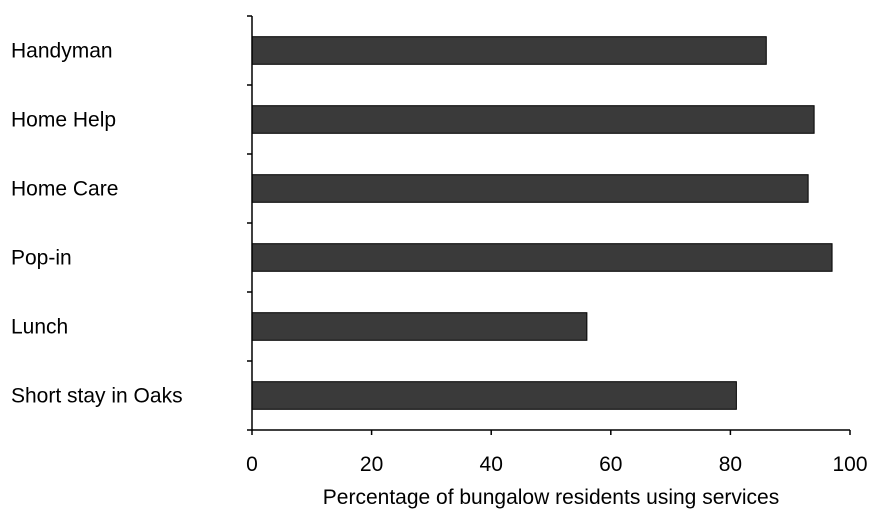  Describe the element at coordinates (371, 464) in the screenshot. I see `x-tick-label: 20` at that location.